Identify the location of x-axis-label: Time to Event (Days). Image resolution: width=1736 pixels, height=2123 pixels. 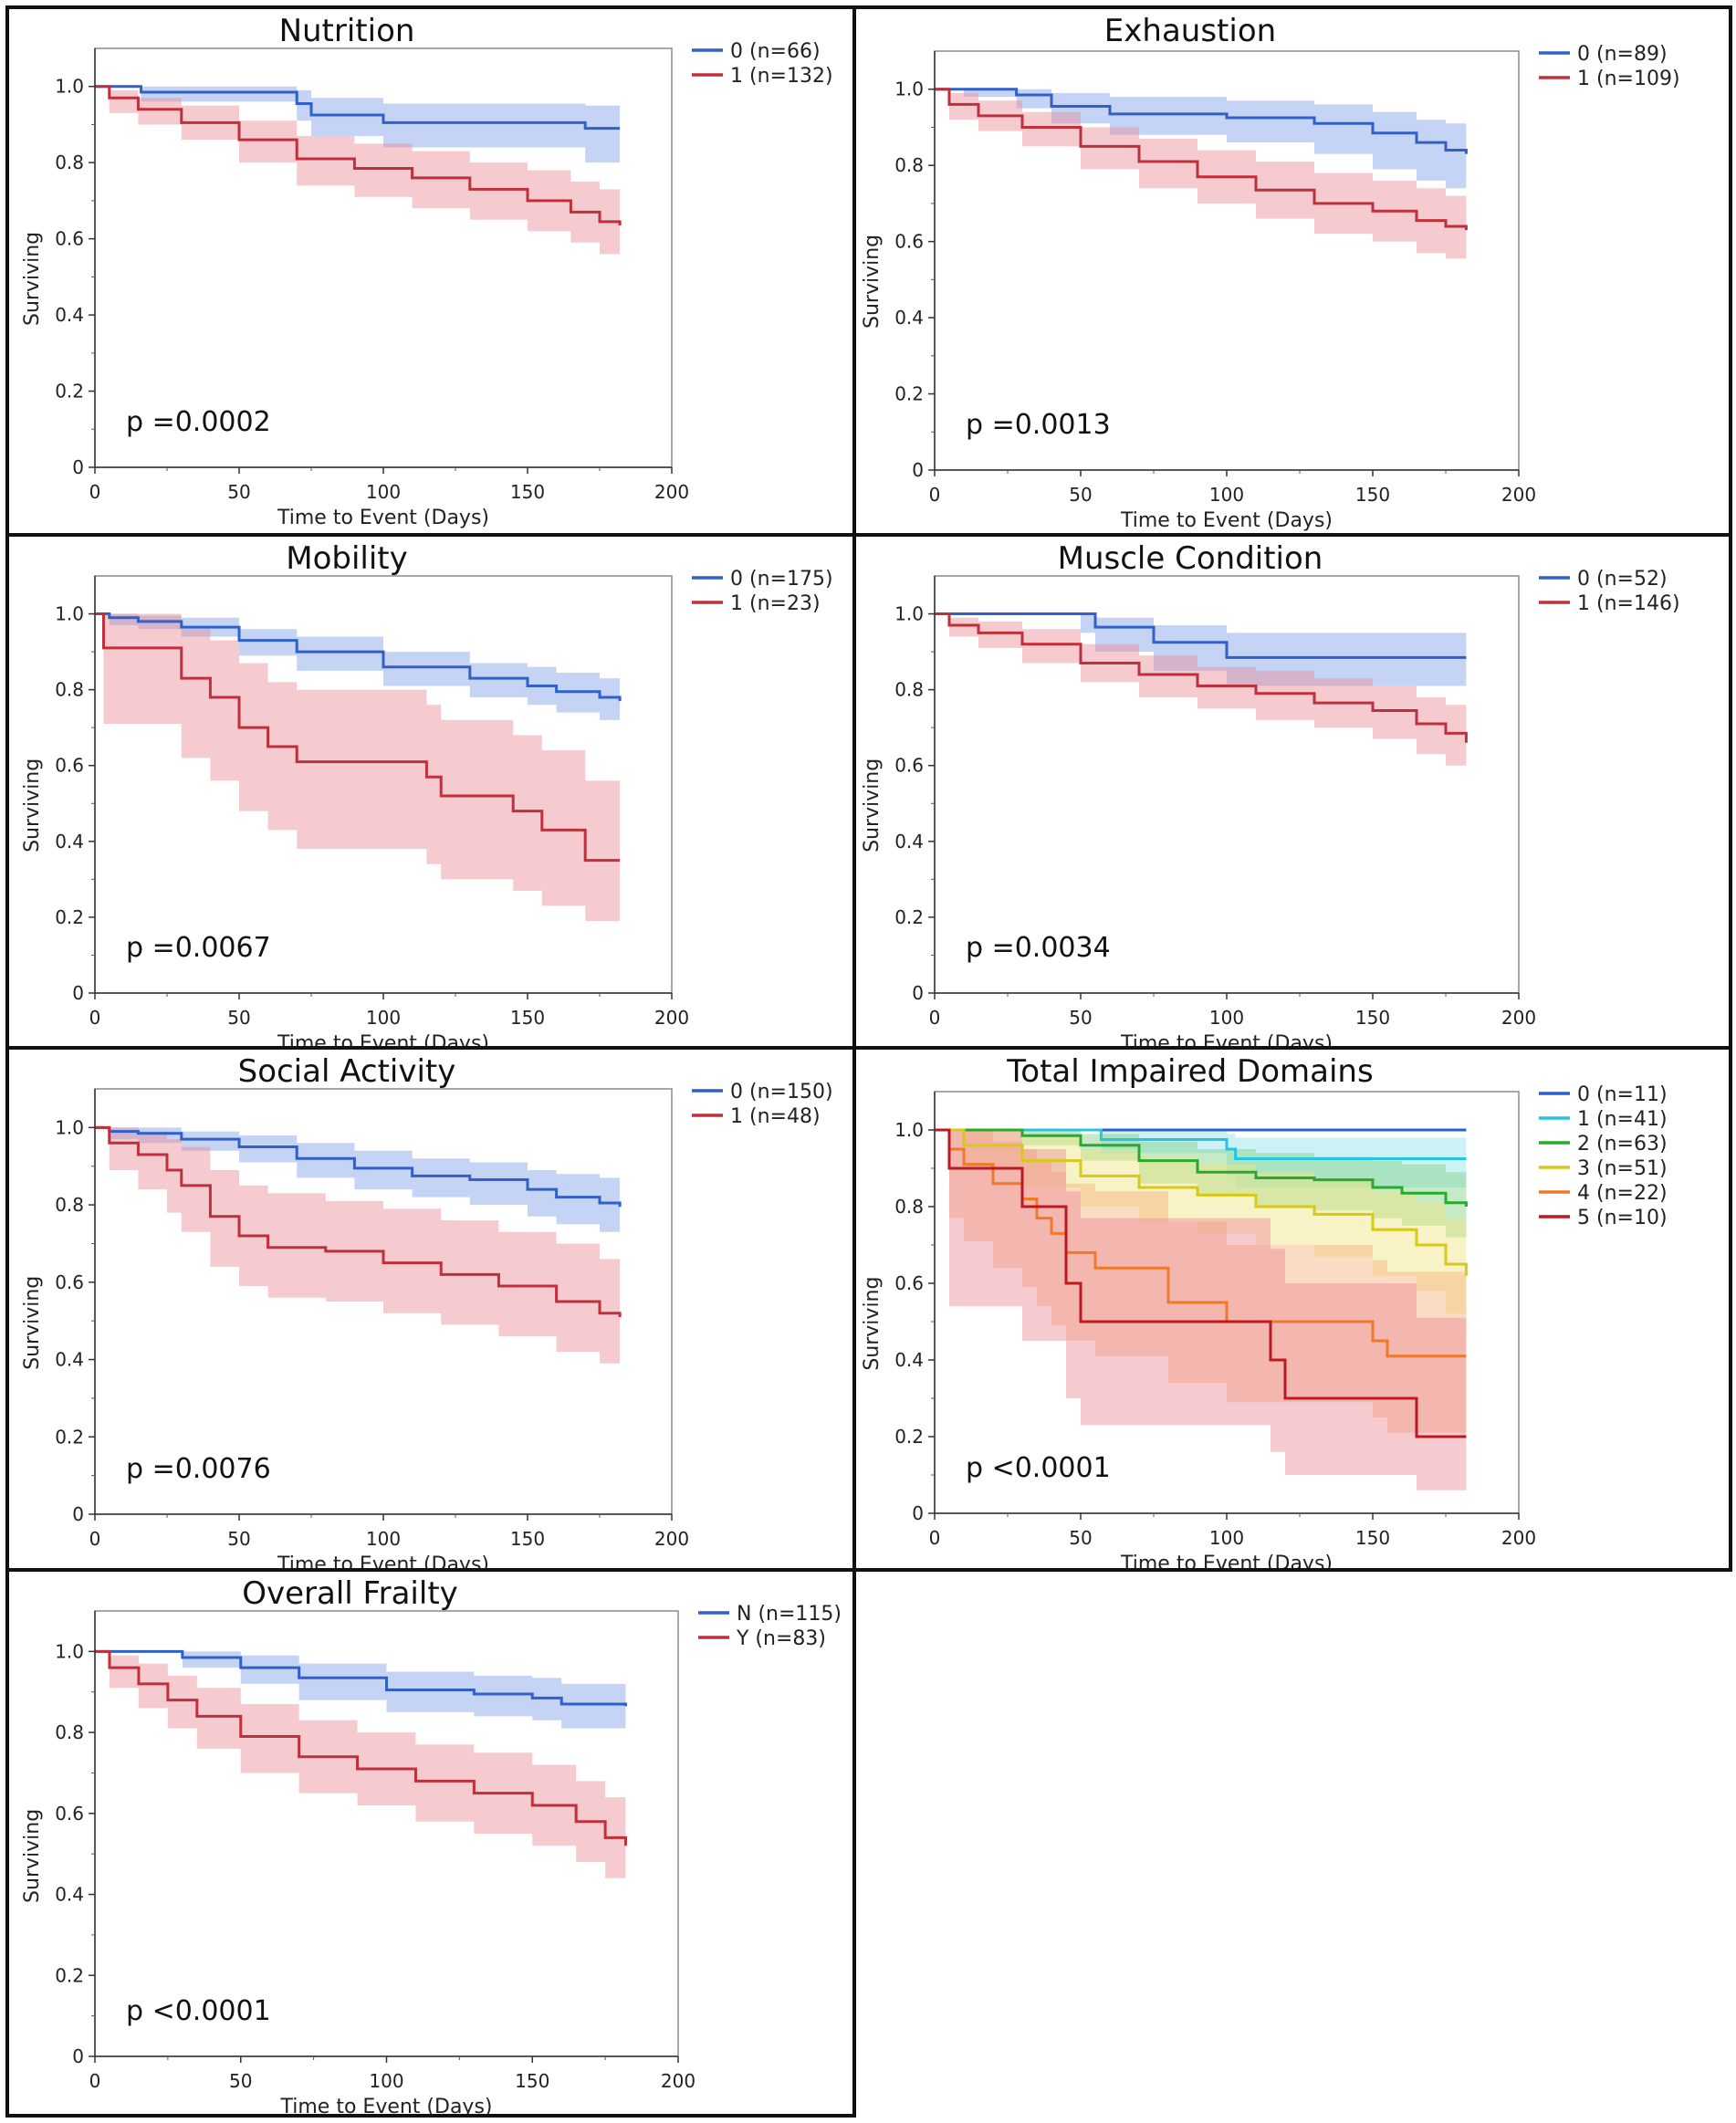
(383, 518).